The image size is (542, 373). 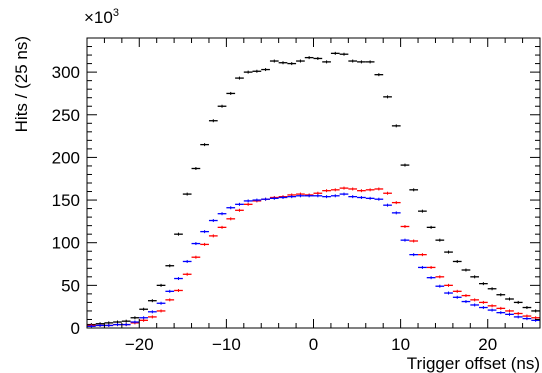 I want to click on x-tick-label: −10, so click(x=226, y=344).